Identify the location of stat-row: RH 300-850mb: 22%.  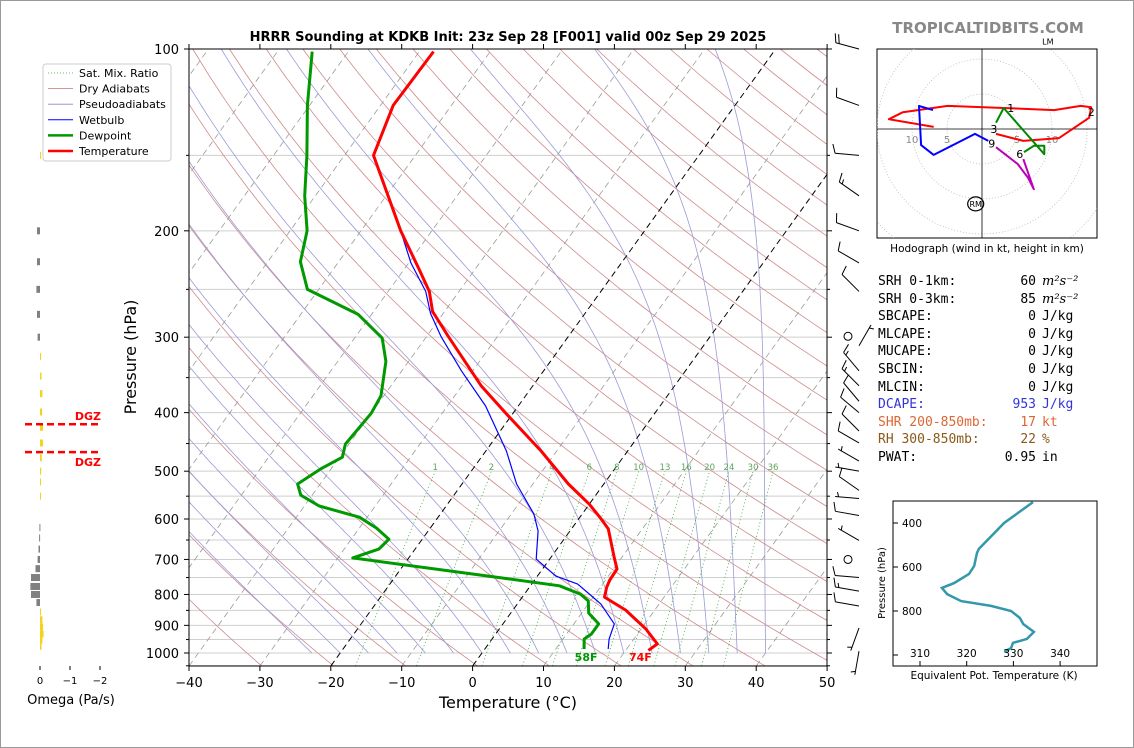
(993, 440).